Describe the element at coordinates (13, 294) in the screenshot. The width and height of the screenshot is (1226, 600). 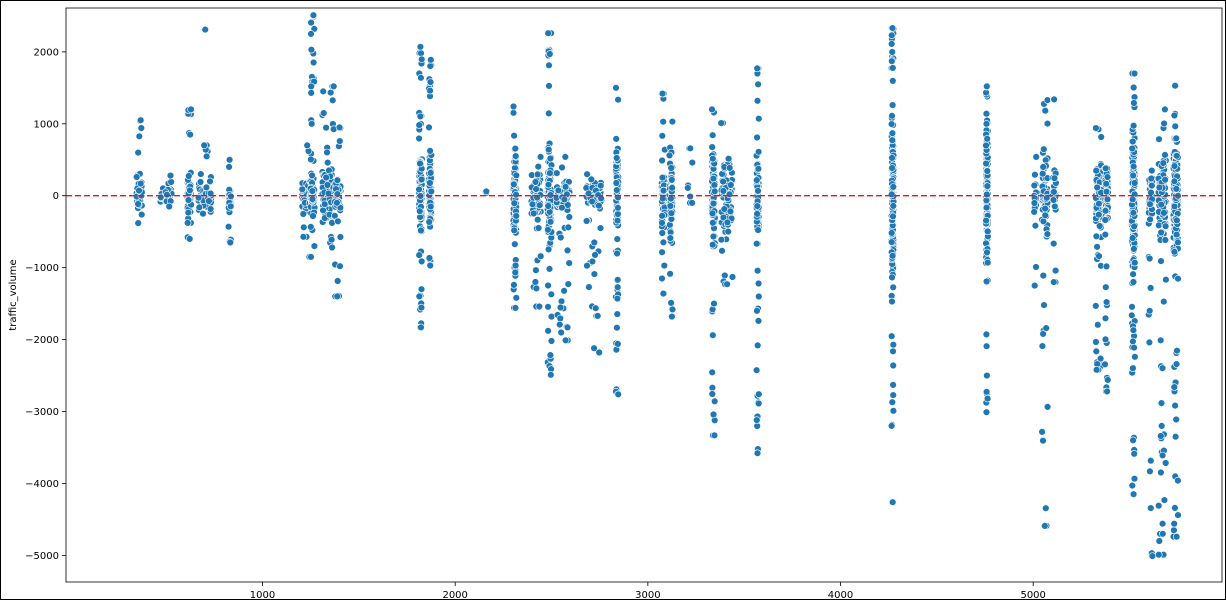
I see `y-axis-label: traffic_volume` at that location.